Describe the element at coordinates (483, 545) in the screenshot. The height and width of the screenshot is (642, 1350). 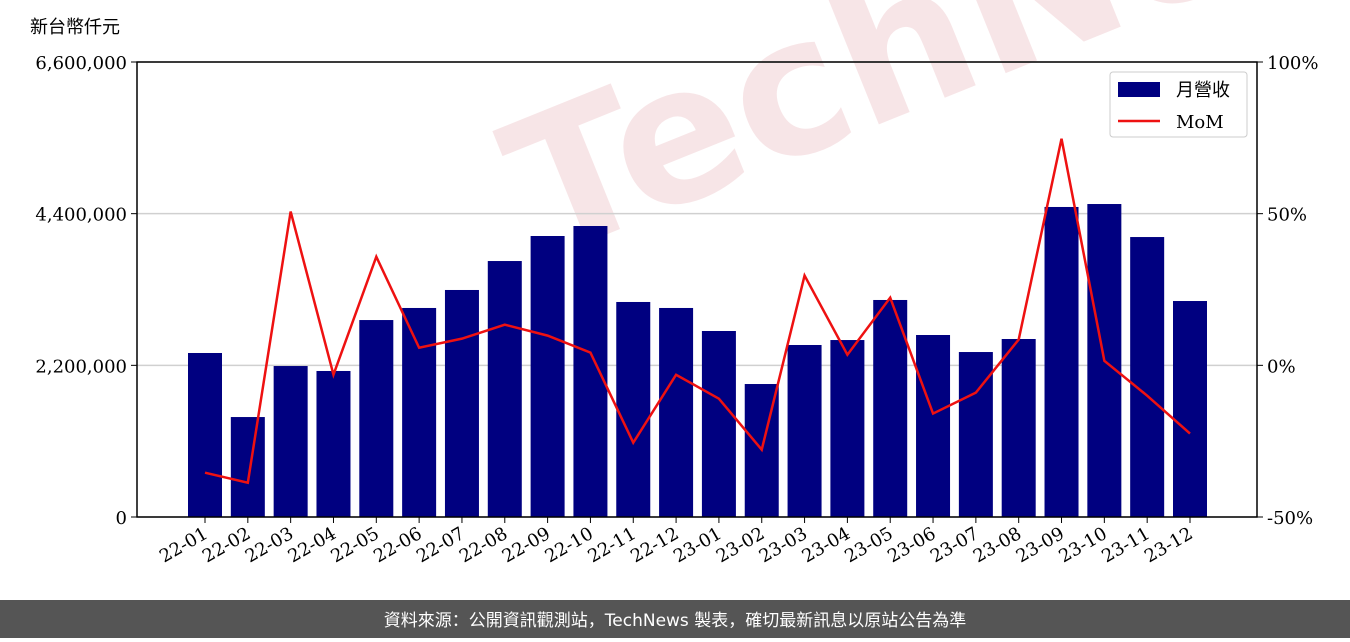
I see `x-tick-label: 22-08` at that location.